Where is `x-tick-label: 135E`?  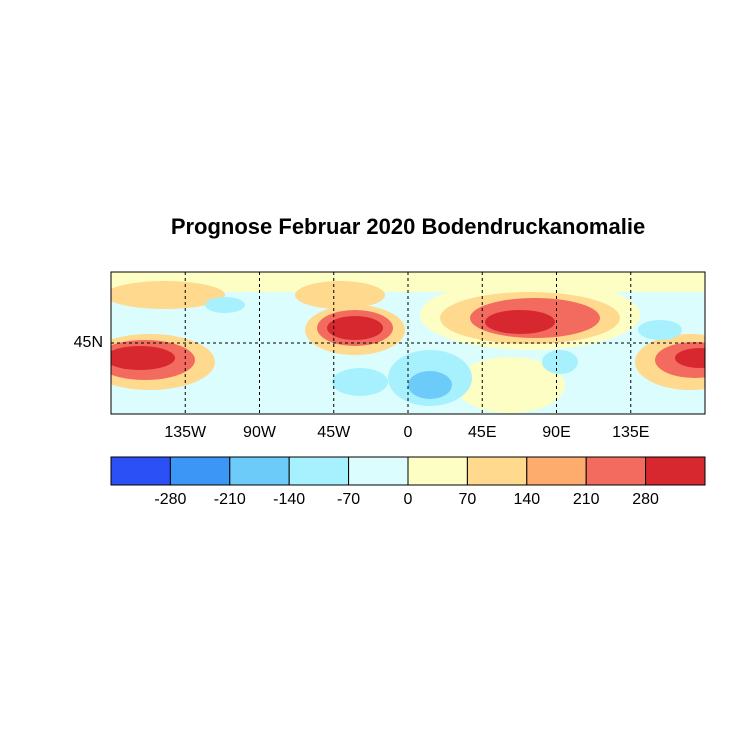
x-tick-label: 135E is located at coordinates (630, 432).